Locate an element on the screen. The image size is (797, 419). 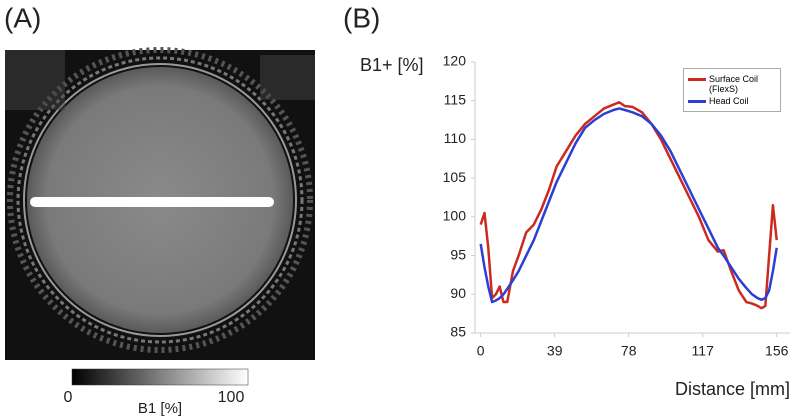
x-axis-label: Distance [mm] is located at coordinates (732, 389).